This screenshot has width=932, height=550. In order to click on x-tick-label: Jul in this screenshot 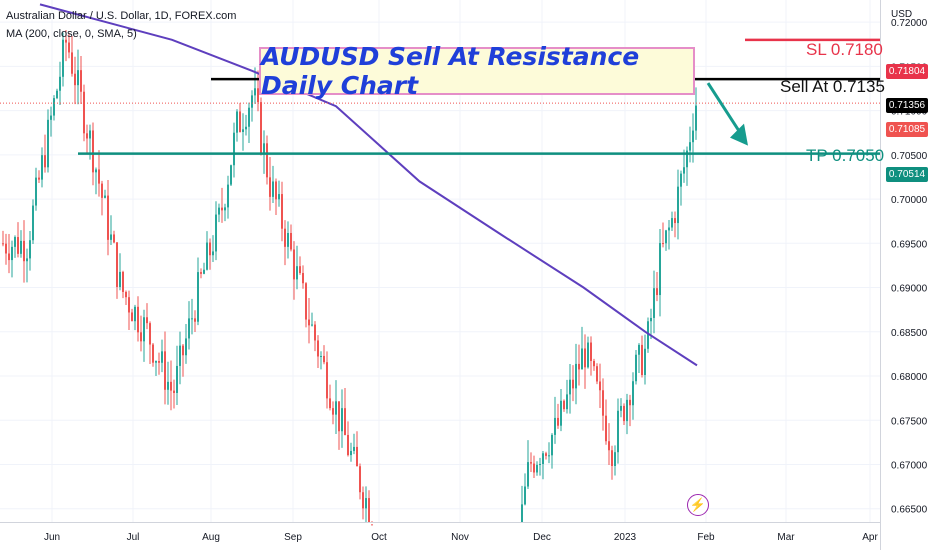, I will do `click(133, 537)`.